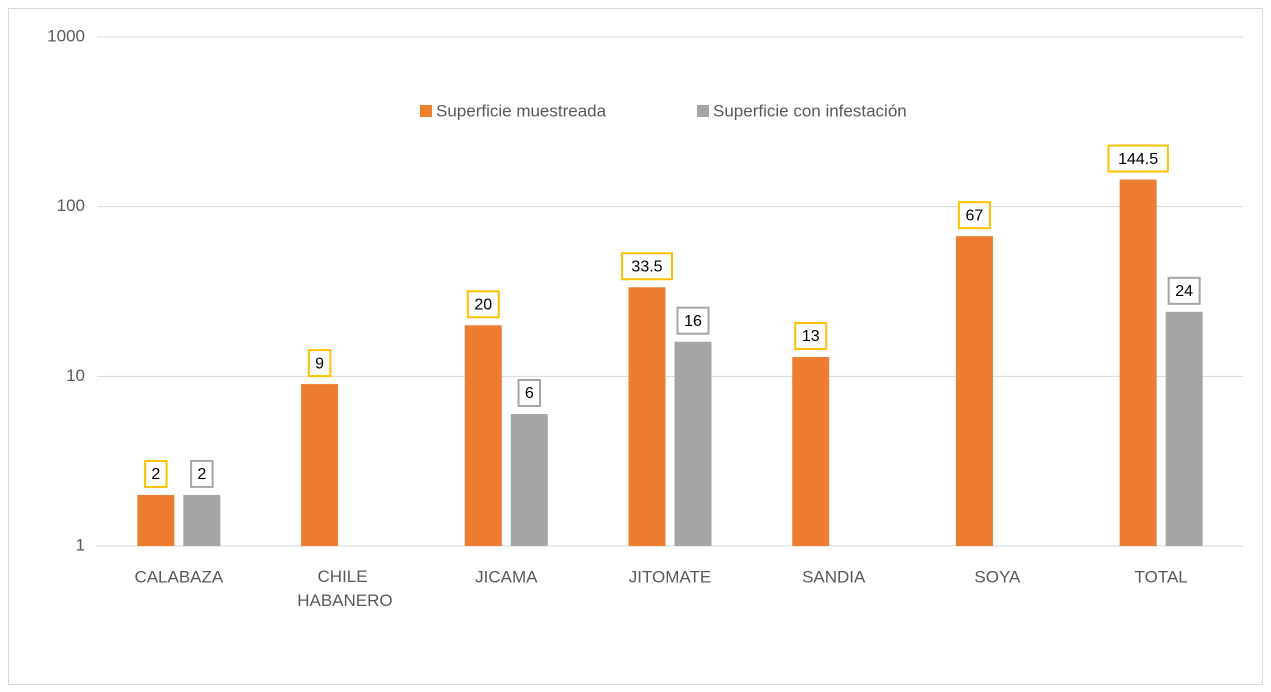 The image size is (1271, 692). What do you see at coordinates (521, 110) in the screenshot?
I see `legend-label: Superficie muestreada` at bounding box center [521, 110].